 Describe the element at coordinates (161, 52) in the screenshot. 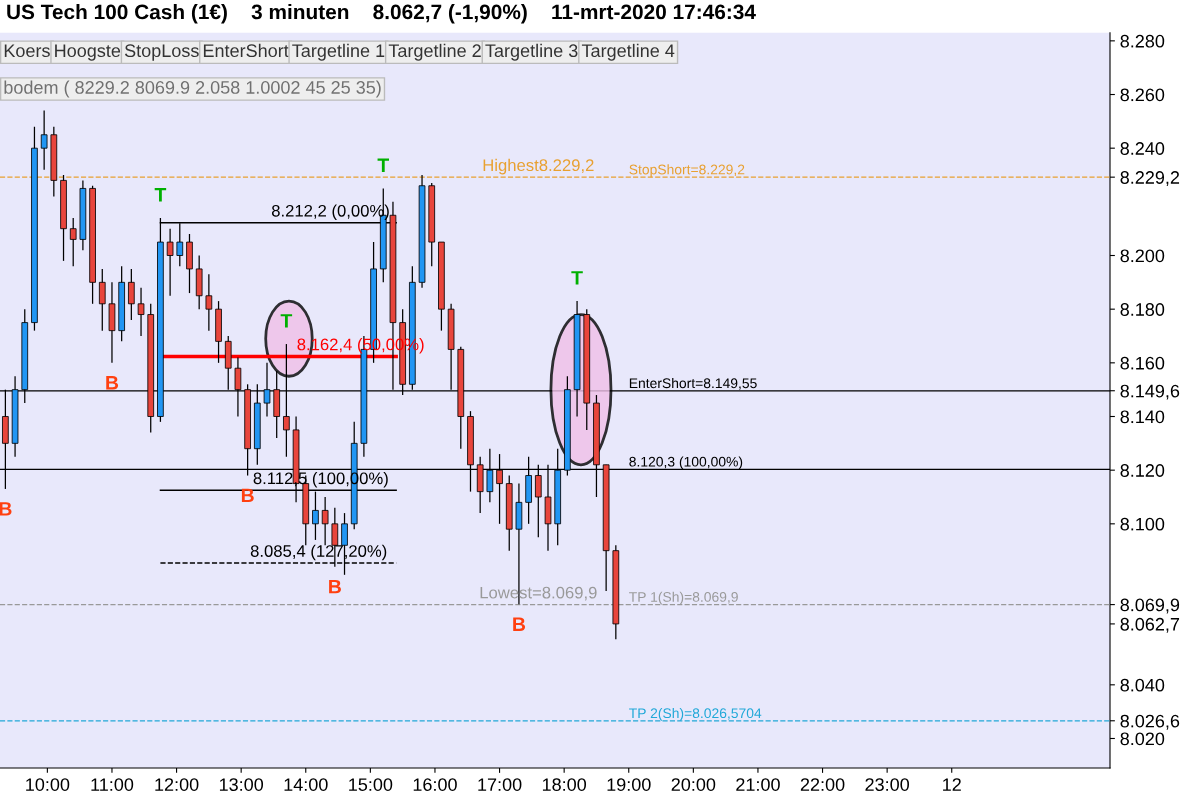

I see `annotation: StopLoss` at that location.